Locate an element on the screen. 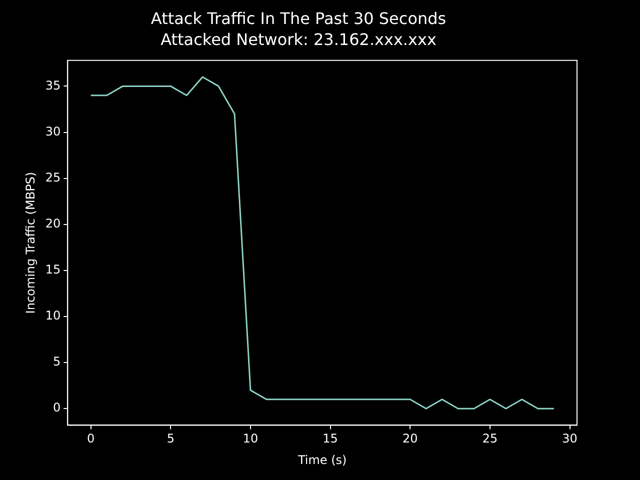 Image resolution: width=640 pixels, height=480 pixels. x-tick-label: 5 is located at coordinates (170, 439).